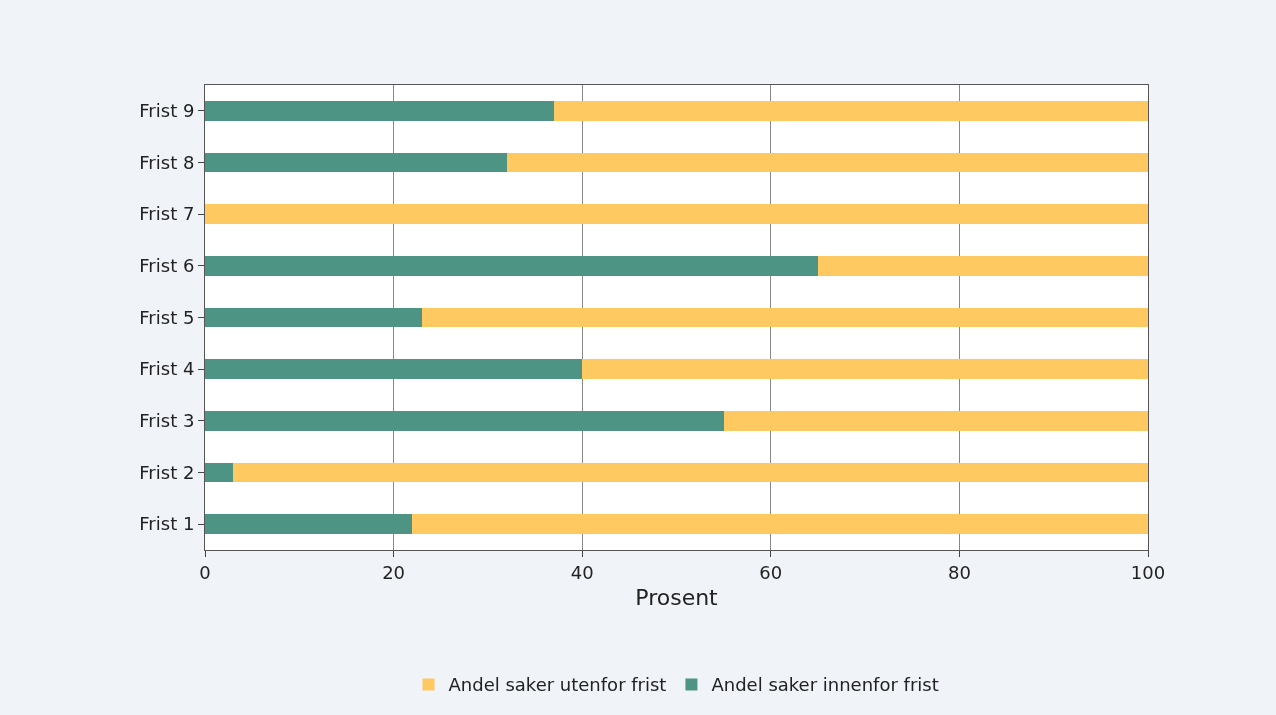 Image resolution: width=1276 pixels, height=715 pixels. Describe the element at coordinates (167, 472) in the screenshot. I see `y-tick-label: Frist 2` at that location.